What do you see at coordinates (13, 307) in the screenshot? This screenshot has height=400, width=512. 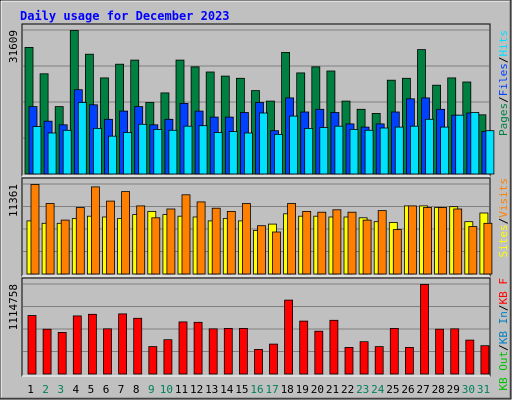 I see `ymax-label-kbytes: 1114758` at bounding box center [13, 307].